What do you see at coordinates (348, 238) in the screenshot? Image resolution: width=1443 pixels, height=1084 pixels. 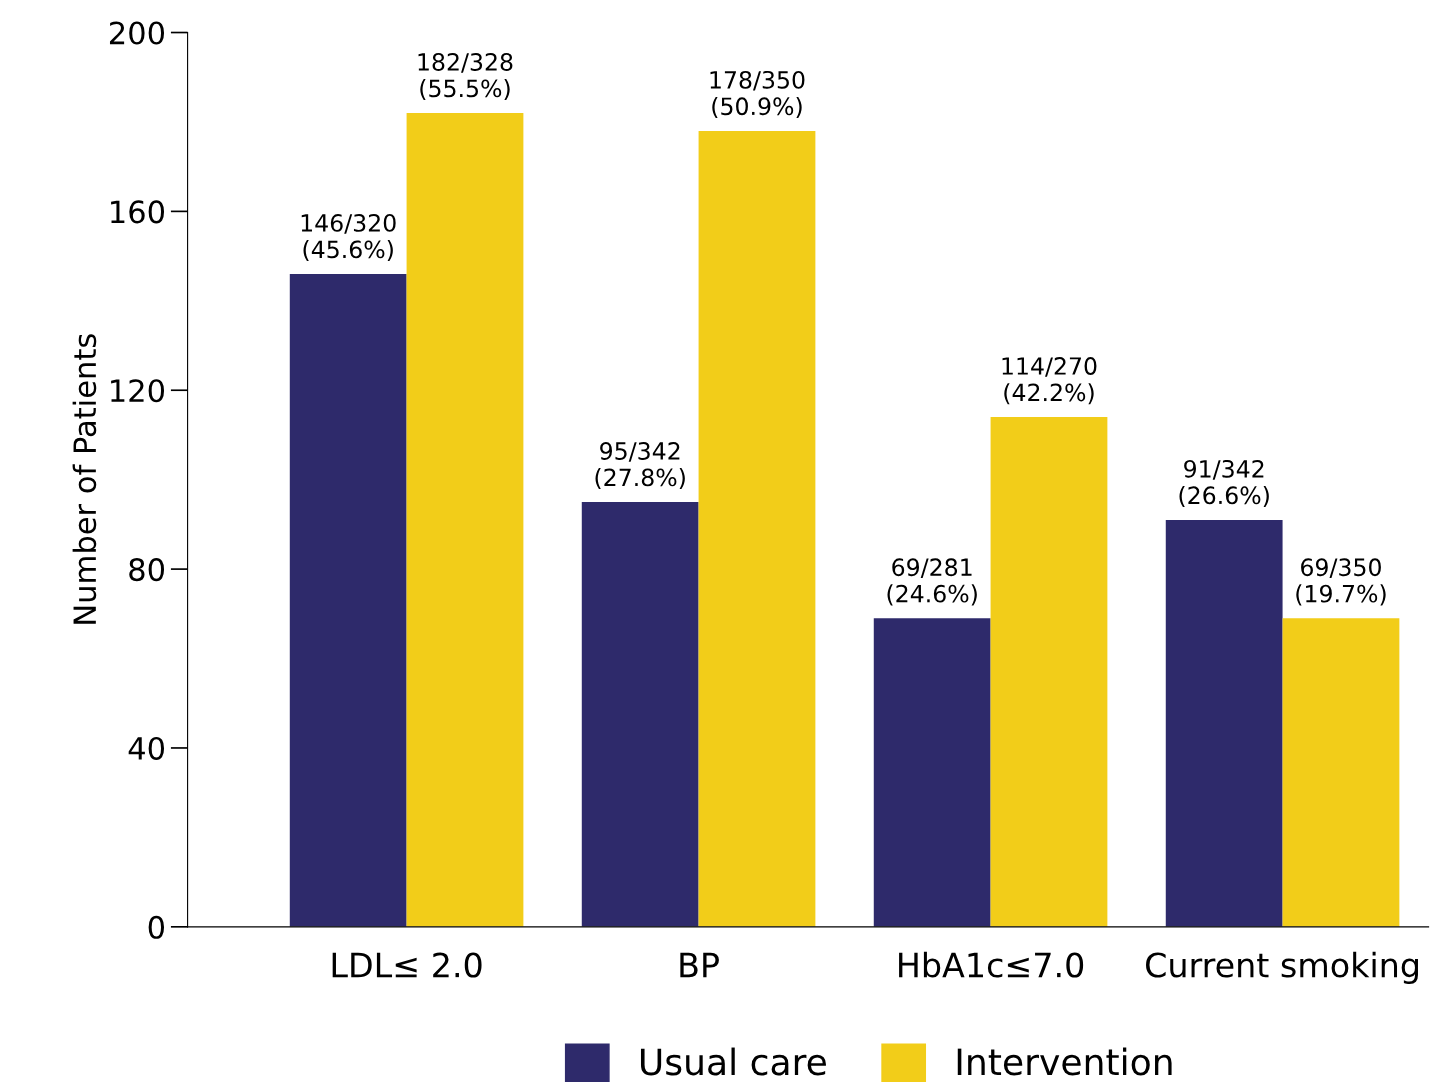 I see `data-label: 146/320 (45.6%)` at bounding box center [348, 238].